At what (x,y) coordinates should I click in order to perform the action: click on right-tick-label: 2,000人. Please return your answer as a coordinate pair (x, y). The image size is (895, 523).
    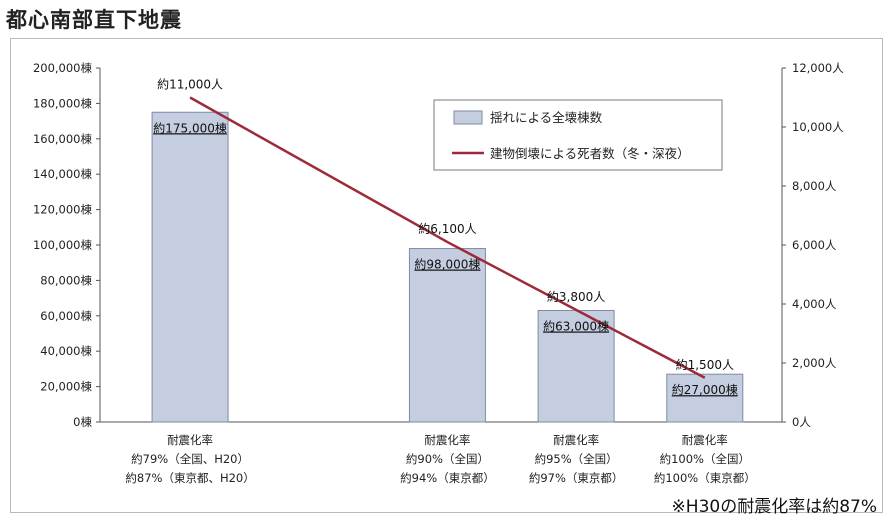
    Looking at the image, I should click on (814, 363).